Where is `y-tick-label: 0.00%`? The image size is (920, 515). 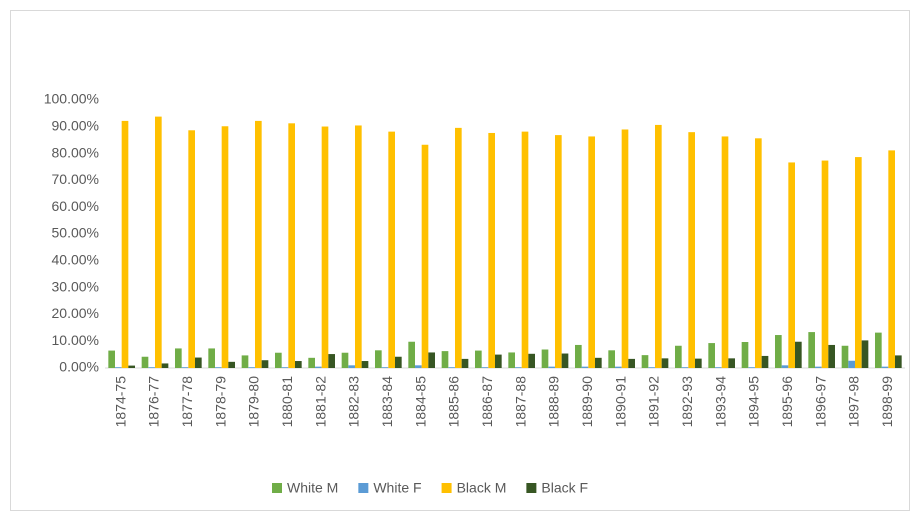 y-tick-label: 0.00% is located at coordinates (79, 367).